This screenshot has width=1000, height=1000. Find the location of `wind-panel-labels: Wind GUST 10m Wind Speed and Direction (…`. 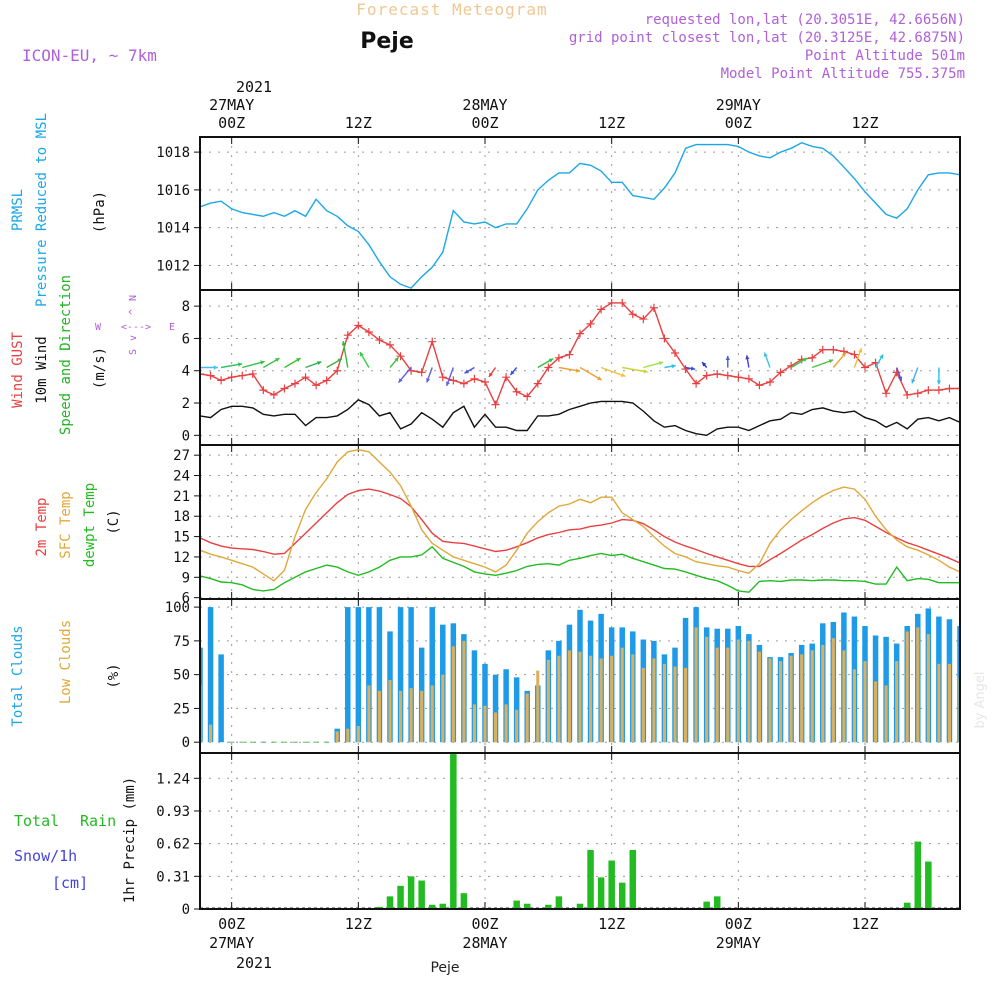

wind-panel-labels: Wind GUST 10m Wind Speed and Direction (… is located at coordinates (92, 355).